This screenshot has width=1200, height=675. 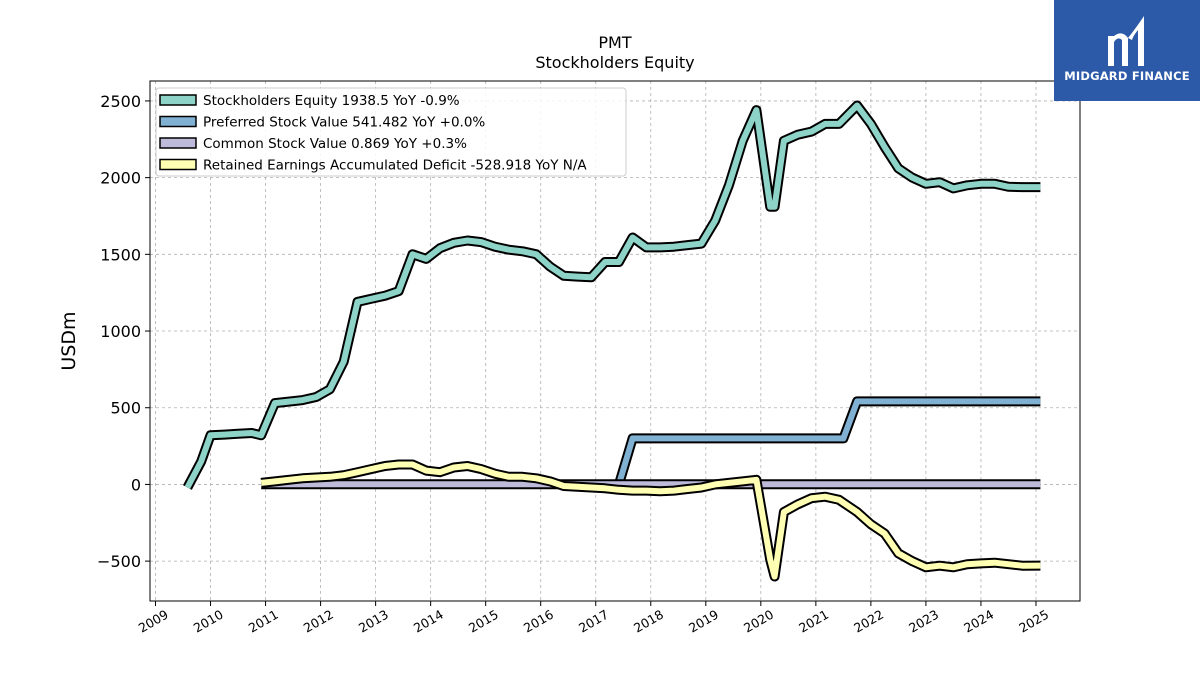 I want to click on legend-label: Common Stock Value 0.869 YoY +0.3%, so click(x=335, y=144).